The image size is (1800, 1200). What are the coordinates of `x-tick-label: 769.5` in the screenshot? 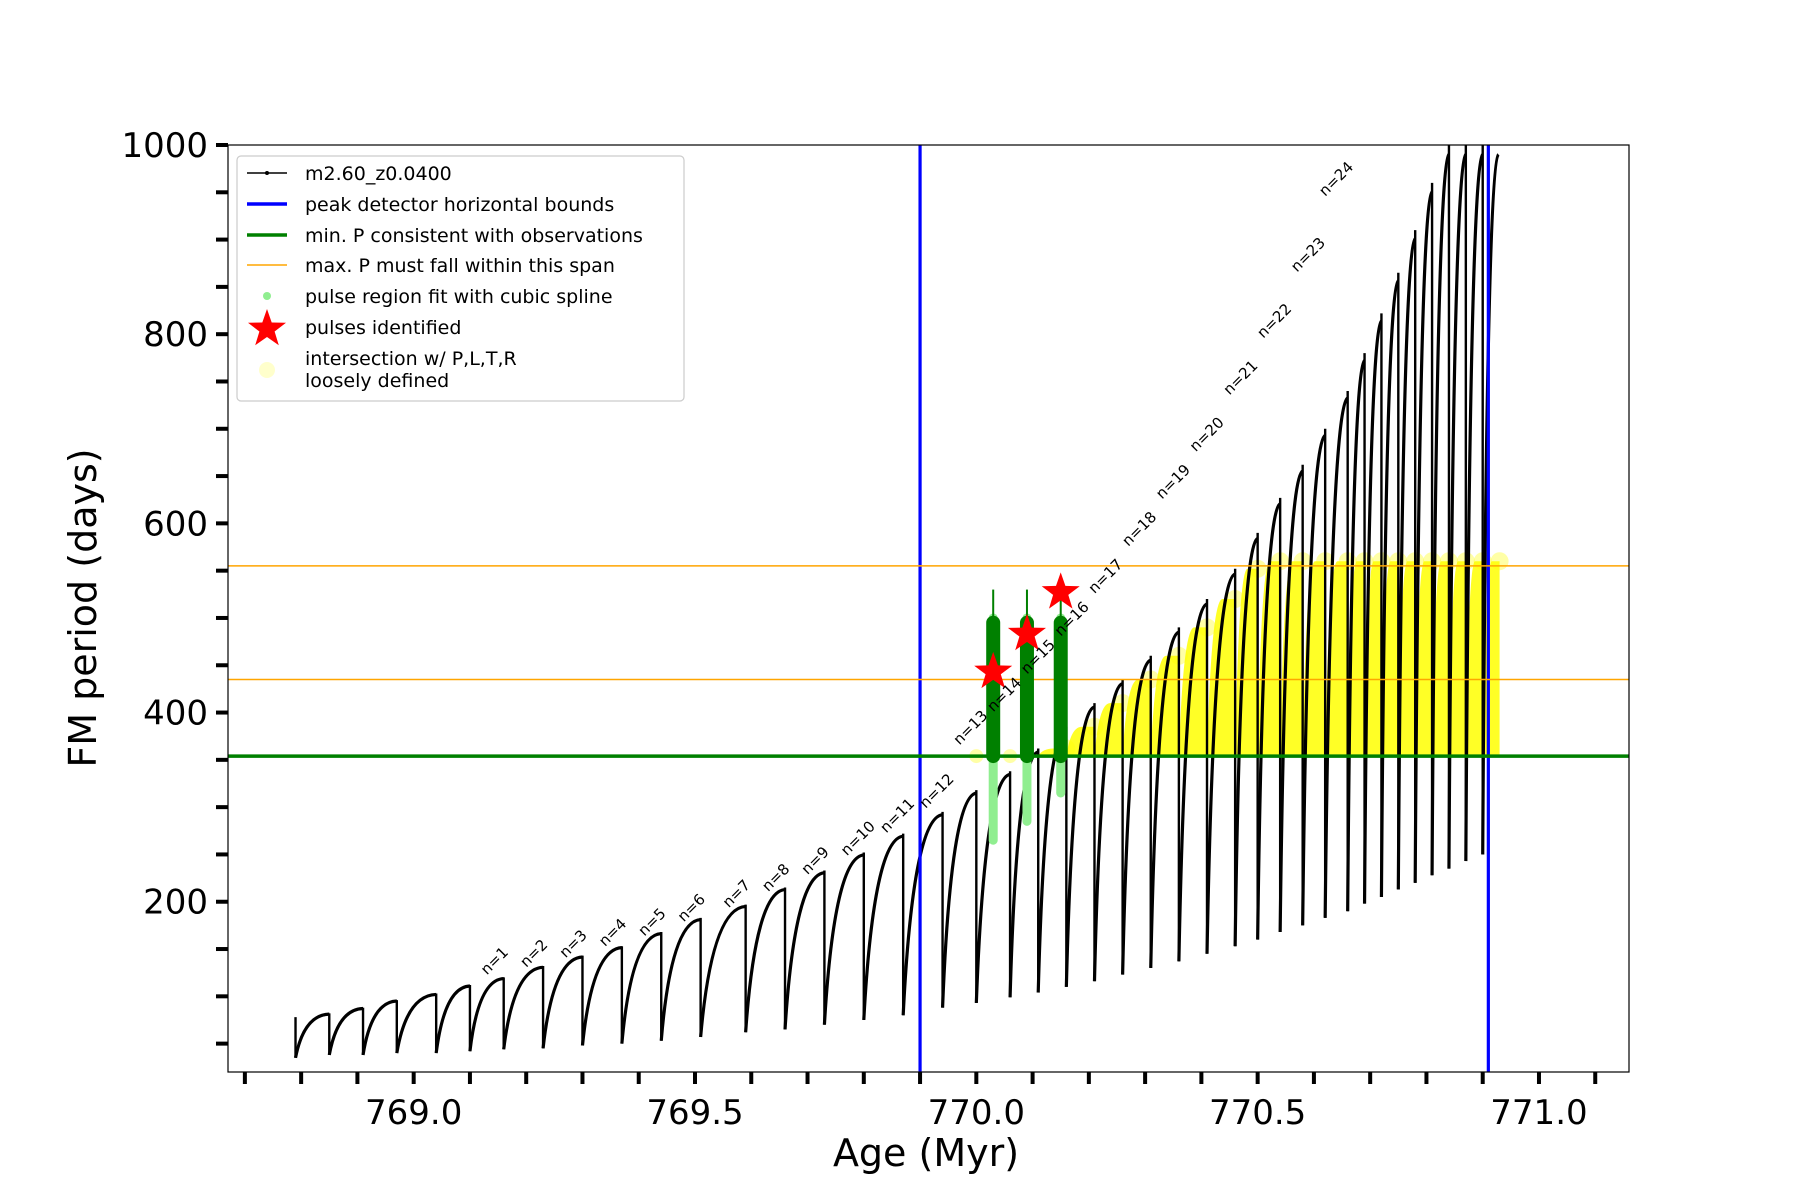 It's located at (694, 1113).